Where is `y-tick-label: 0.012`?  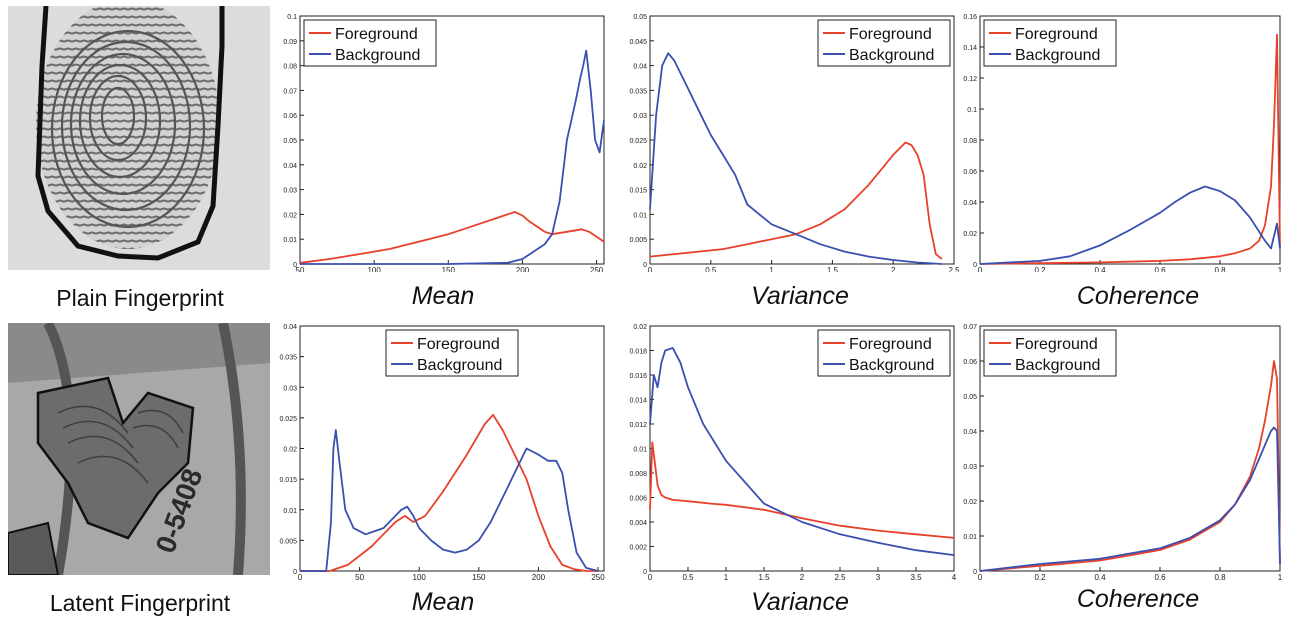
y-tick-label: 0.012 is located at coordinates (638, 425).